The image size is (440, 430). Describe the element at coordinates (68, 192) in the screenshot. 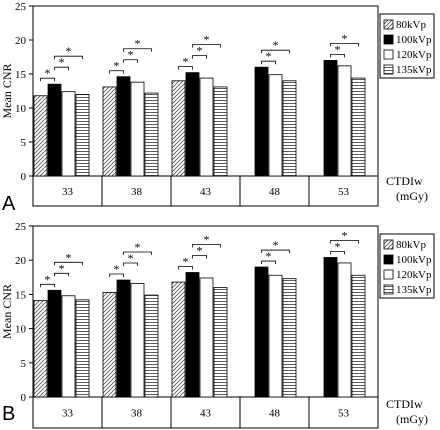

I see `x-tick-label: 33` at that location.